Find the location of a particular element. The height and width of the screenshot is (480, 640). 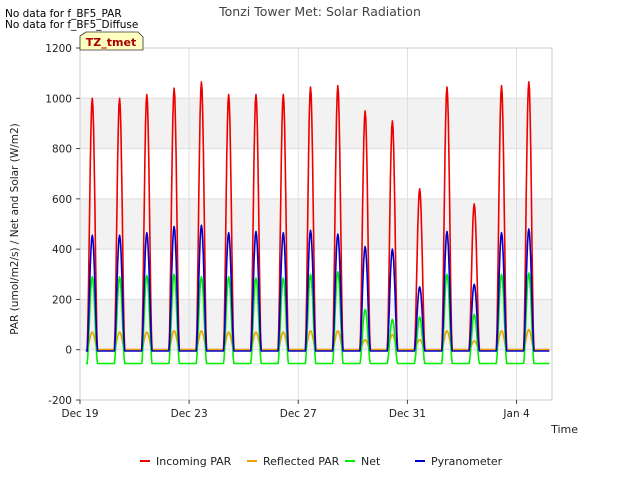

y-tick-label: -200 is located at coordinates (60, 401).